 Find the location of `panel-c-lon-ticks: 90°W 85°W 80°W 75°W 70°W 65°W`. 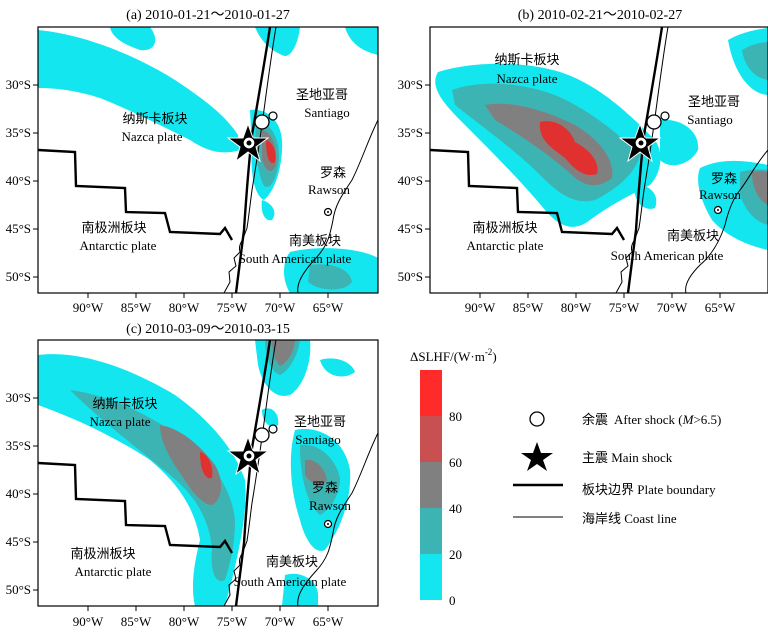

panel-c-lon-ticks: 90°W 85°W 80°W 75°W 70°W 65°W is located at coordinates (208, 617).